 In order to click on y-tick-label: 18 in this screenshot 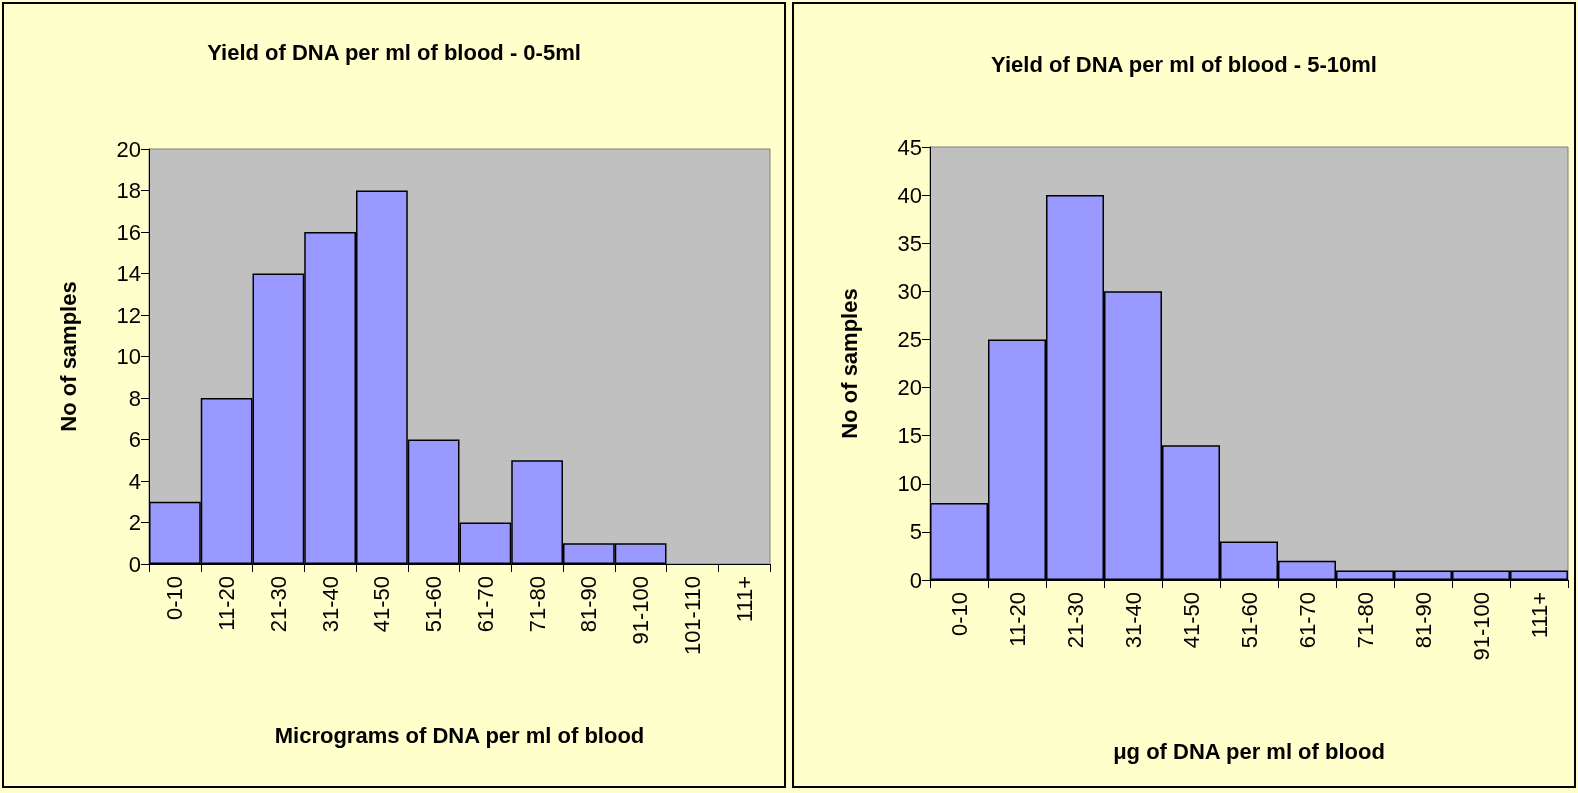, I will do `click(128, 190)`.